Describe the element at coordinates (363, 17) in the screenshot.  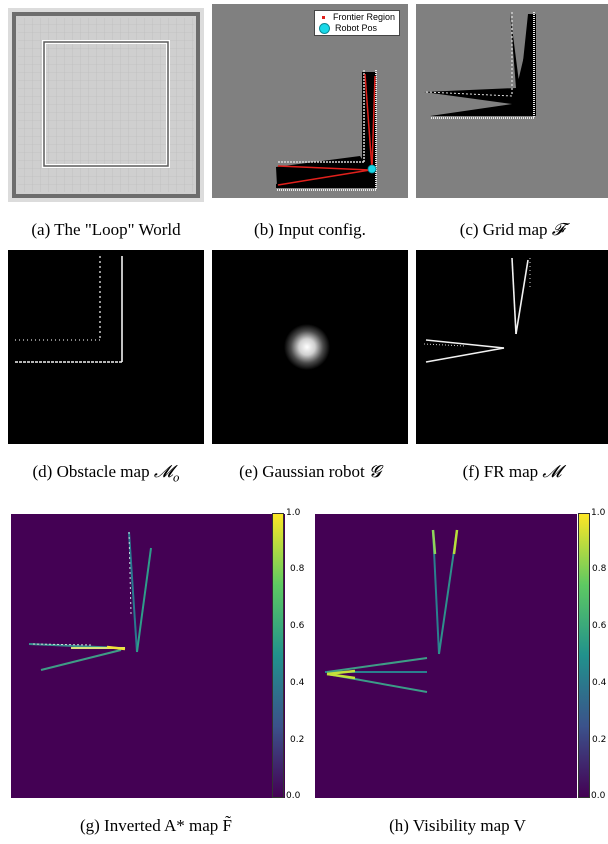
I see `frontier-legend-label: Frontier Region` at that location.